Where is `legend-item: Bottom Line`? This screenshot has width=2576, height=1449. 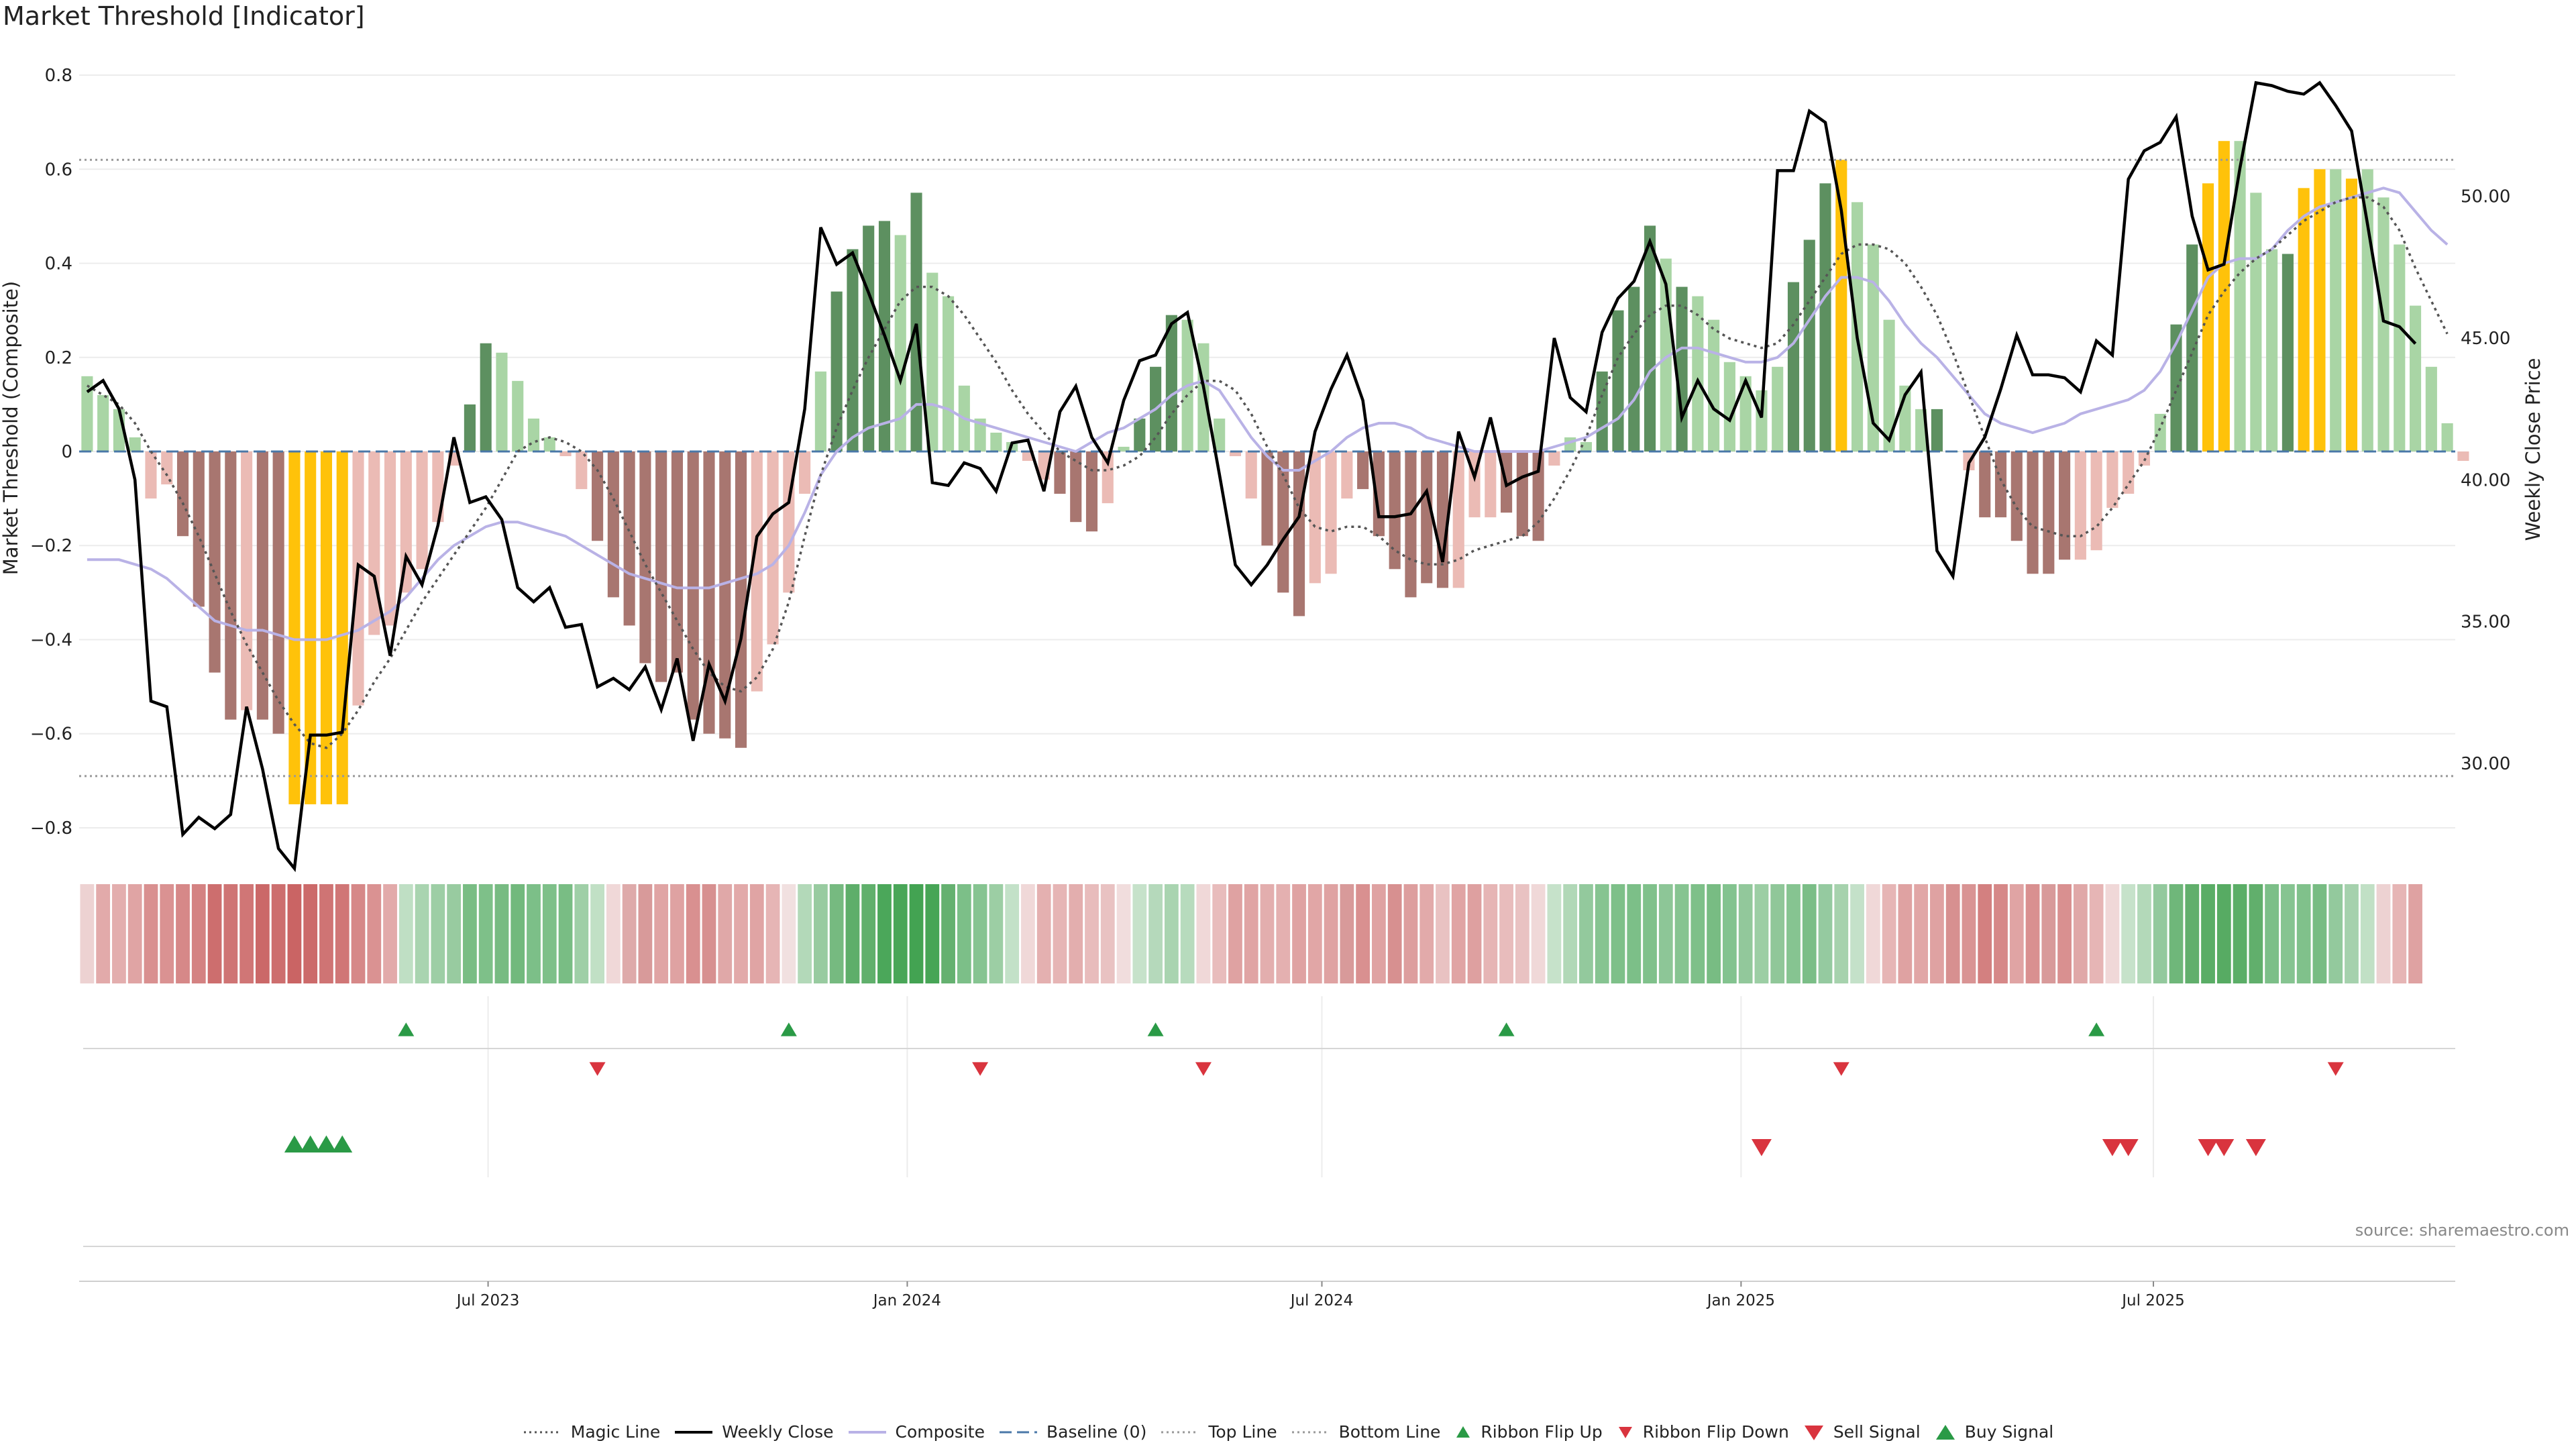
legend-item: Bottom Line is located at coordinates (1365, 1432).